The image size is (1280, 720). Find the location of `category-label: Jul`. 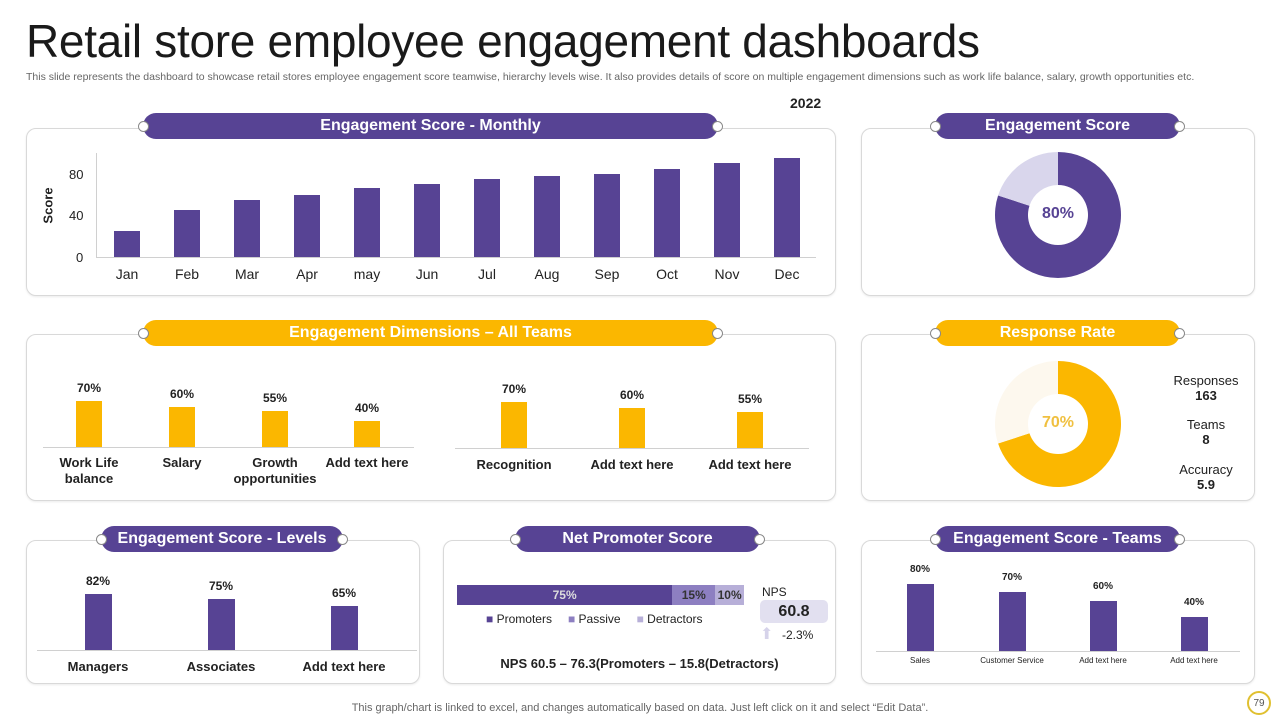

category-label: Jul is located at coordinates (487, 274).